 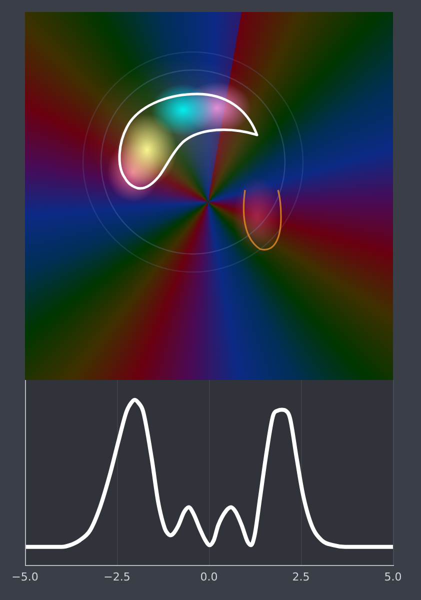 What do you see at coordinates (209, 577) in the screenshot?
I see `x-tick-label: 0.0` at bounding box center [209, 577].